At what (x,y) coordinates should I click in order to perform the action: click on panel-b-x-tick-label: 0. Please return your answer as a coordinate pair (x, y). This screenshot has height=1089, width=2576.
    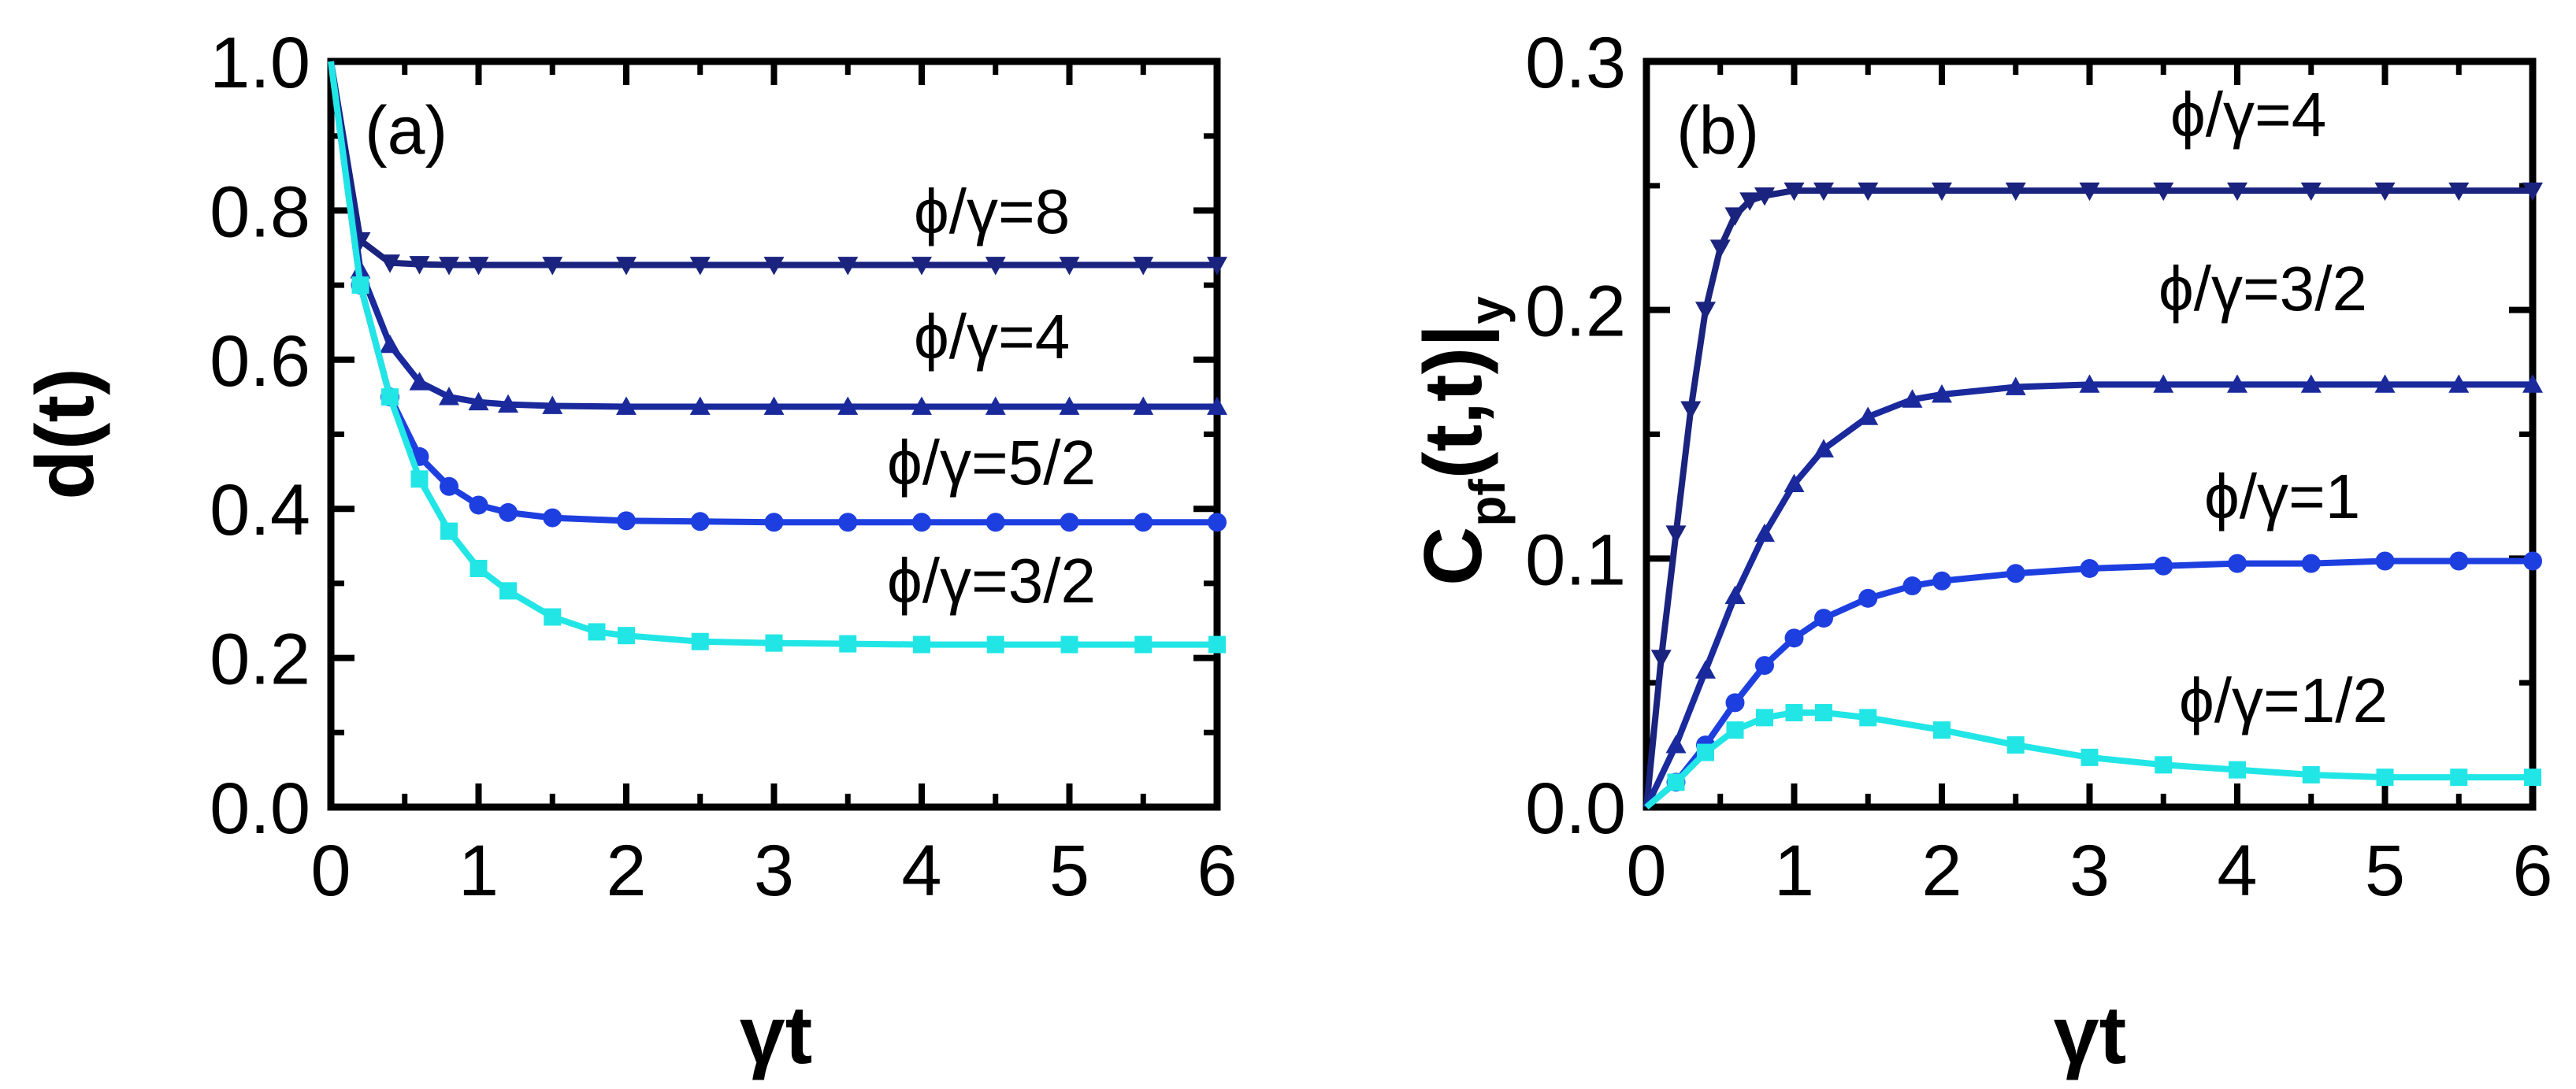
    Looking at the image, I should click on (1646, 871).